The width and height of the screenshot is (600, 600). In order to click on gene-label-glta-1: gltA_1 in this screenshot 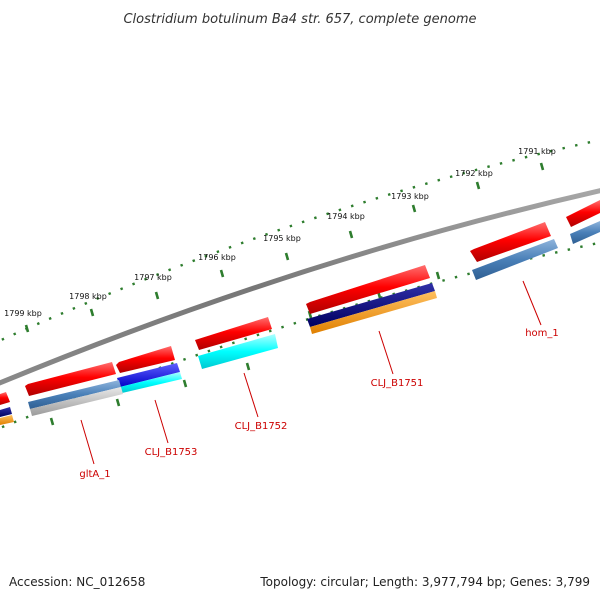, I will do `click(94, 474)`.